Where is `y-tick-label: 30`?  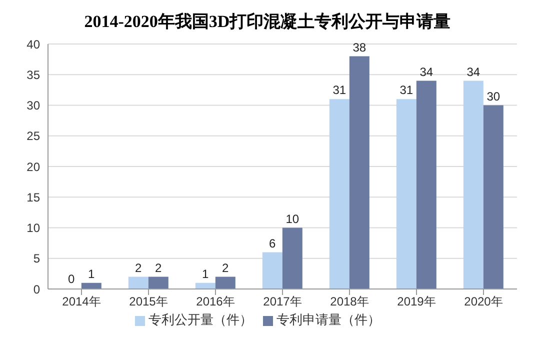 y-tick-label: 30 is located at coordinates (33, 105).